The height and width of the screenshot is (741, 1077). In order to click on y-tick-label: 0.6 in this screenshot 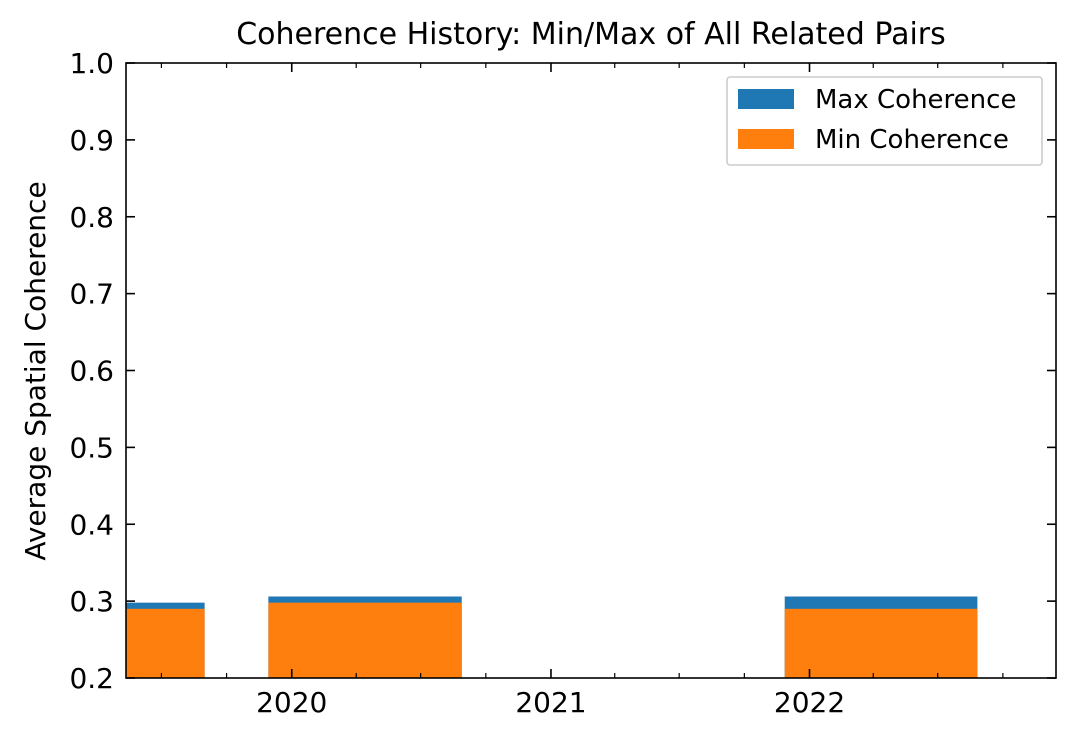, I will do `click(91, 371)`.